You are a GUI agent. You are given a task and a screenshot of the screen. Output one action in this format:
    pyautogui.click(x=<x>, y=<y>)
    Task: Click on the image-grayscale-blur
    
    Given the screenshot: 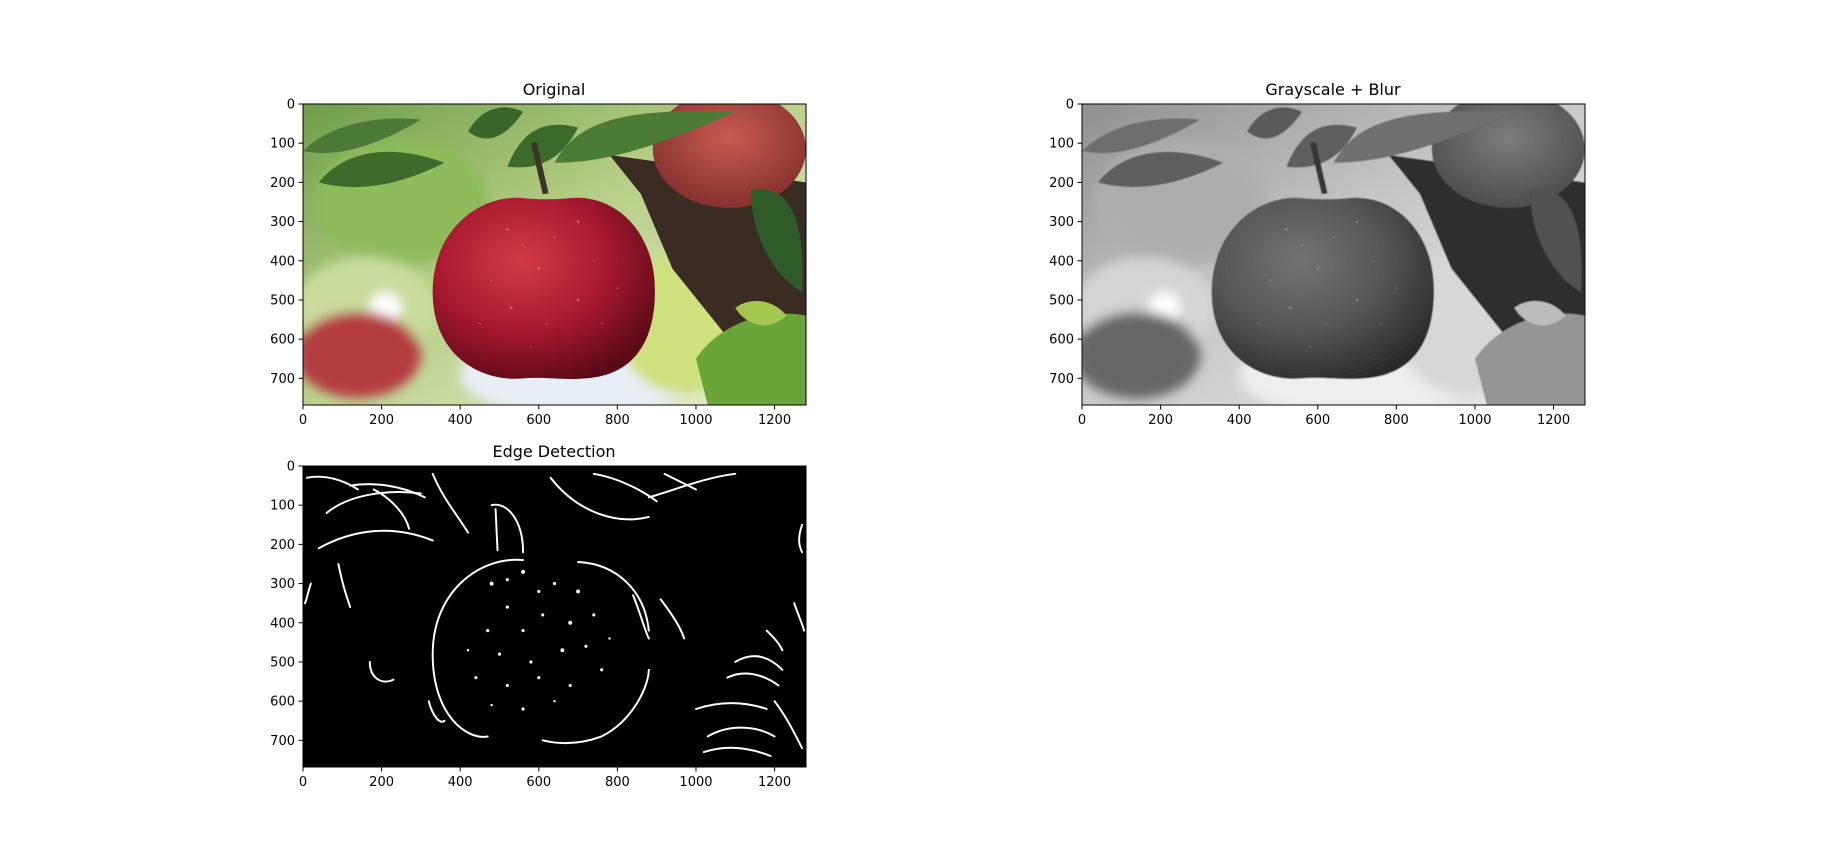 What is the action you would take?
    pyautogui.click(x=1329, y=253)
    